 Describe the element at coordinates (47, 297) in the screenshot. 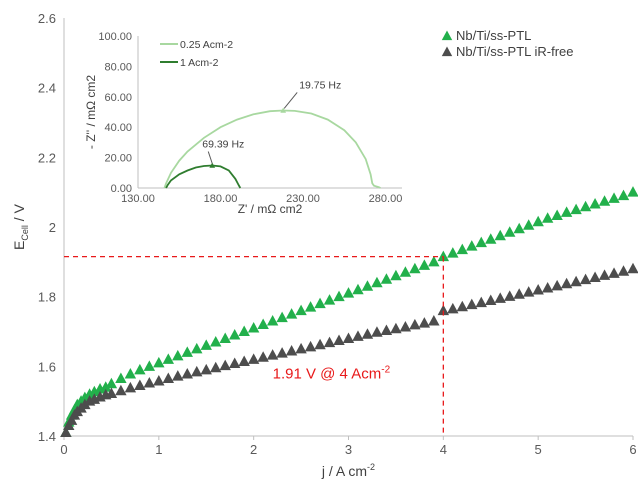

I see `y-tick-label: 1.8` at that location.